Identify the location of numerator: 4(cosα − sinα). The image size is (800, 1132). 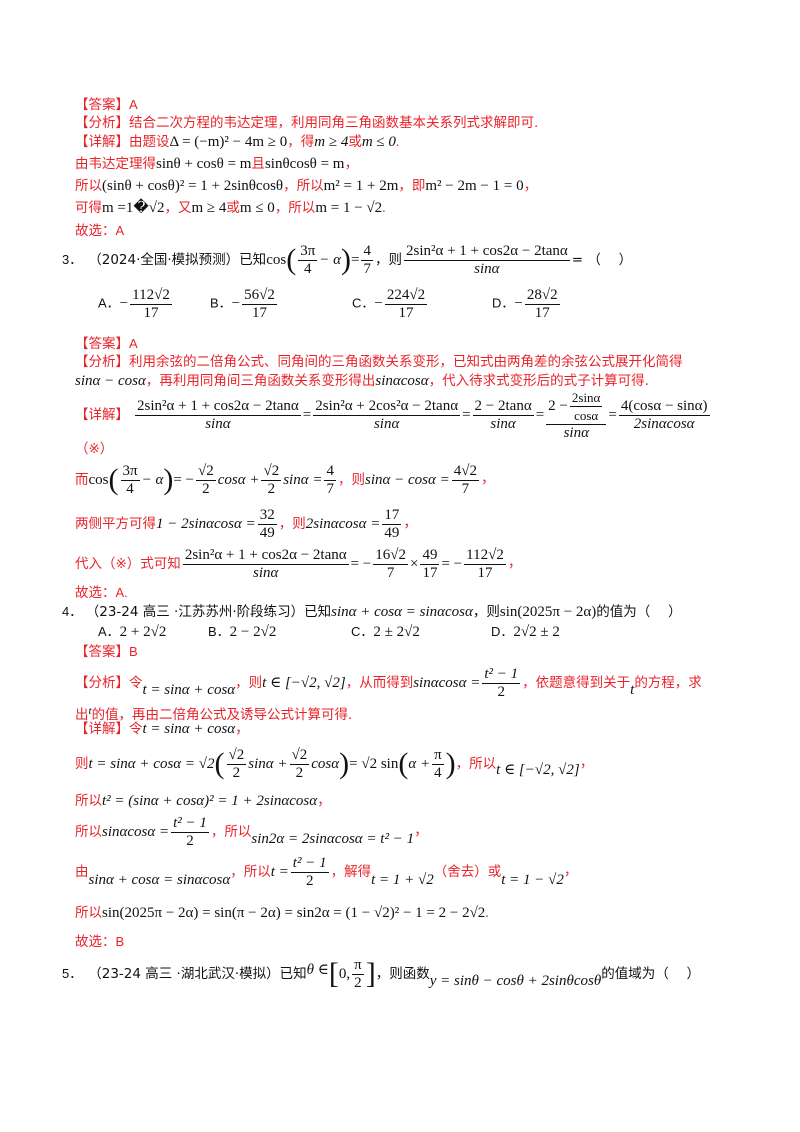
(664, 406).